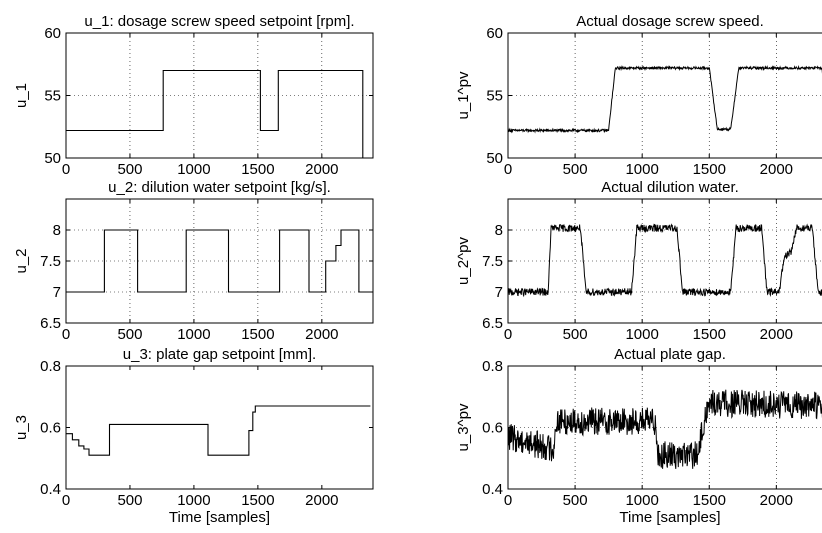 This screenshot has height=533, width=822. I want to click on chart-title: u_3: plate gap setpoint [mm]., so click(219, 354).